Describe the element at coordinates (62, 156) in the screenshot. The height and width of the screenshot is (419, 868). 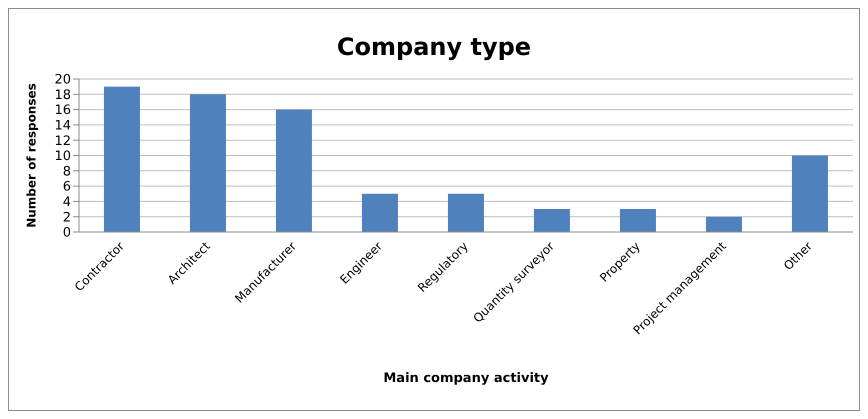
I see `y-tick-label: 10` at that location.